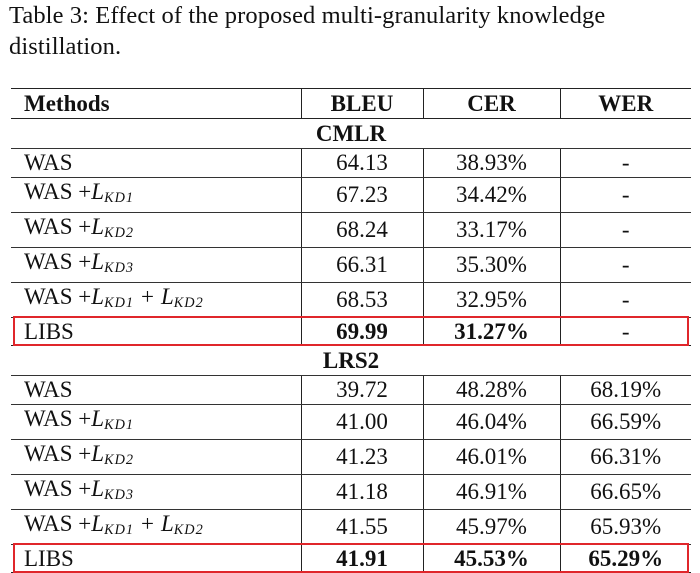 This screenshot has height=573, width=700. Describe the element at coordinates (491, 103) in the screenshot. I see `header-cer: CER` at that location.